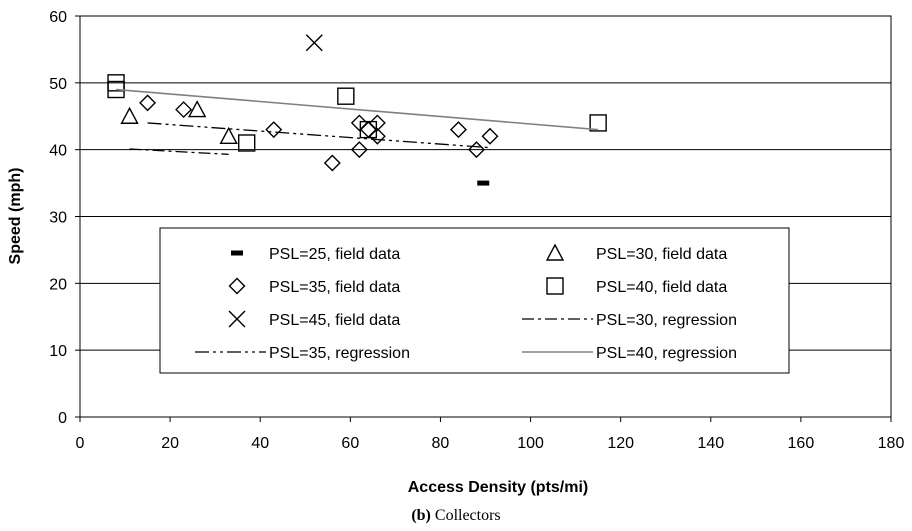  What do you see at coordinates (801, 443) in the screenshot?
I see `x-tick-label-160: 160` at bounding box center [801, 443].